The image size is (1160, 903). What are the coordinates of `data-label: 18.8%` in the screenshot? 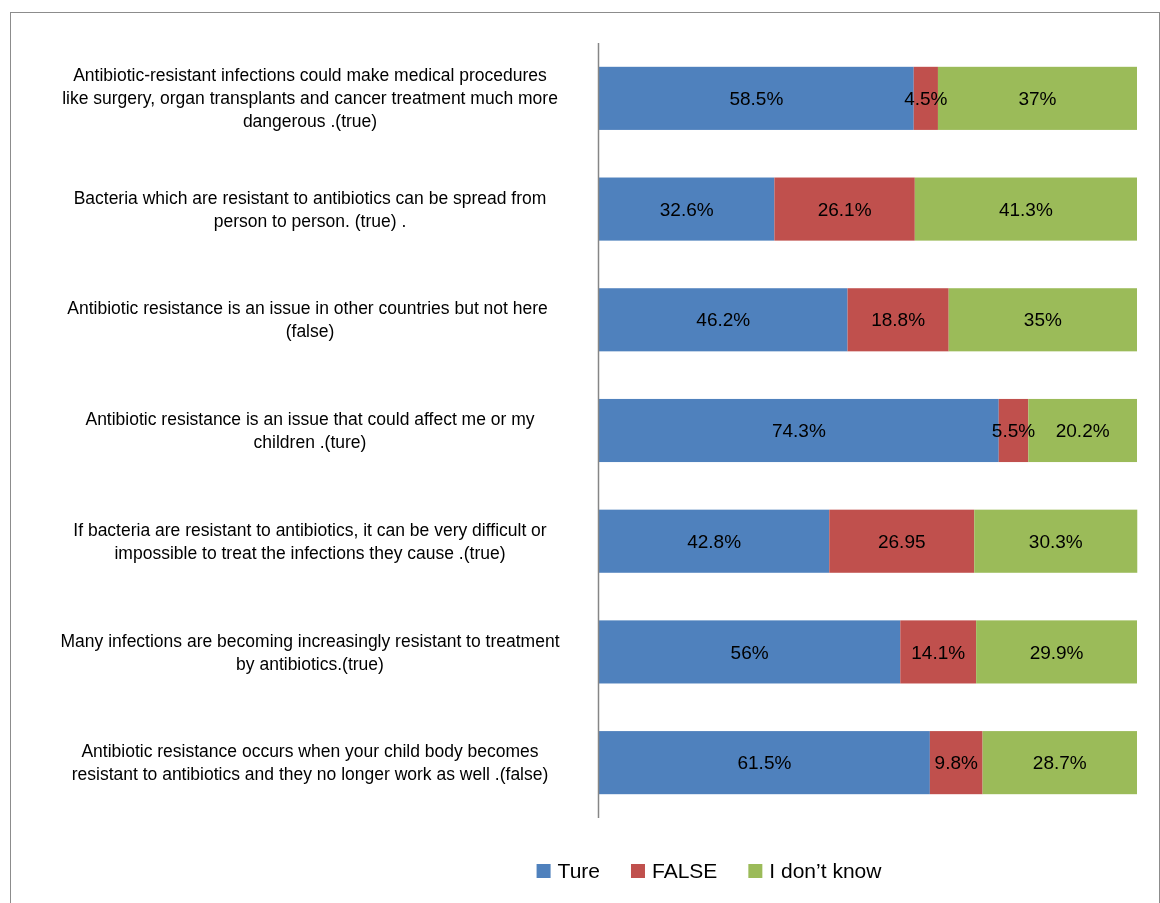 It's located at (898, 320).